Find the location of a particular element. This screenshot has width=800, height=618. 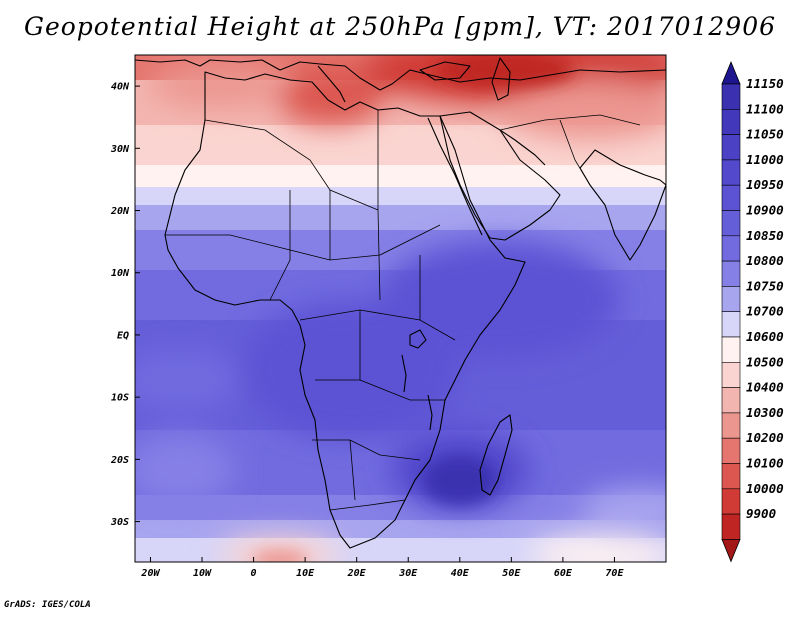

x-tick-label: 60E is located at coordinates (563, 573).